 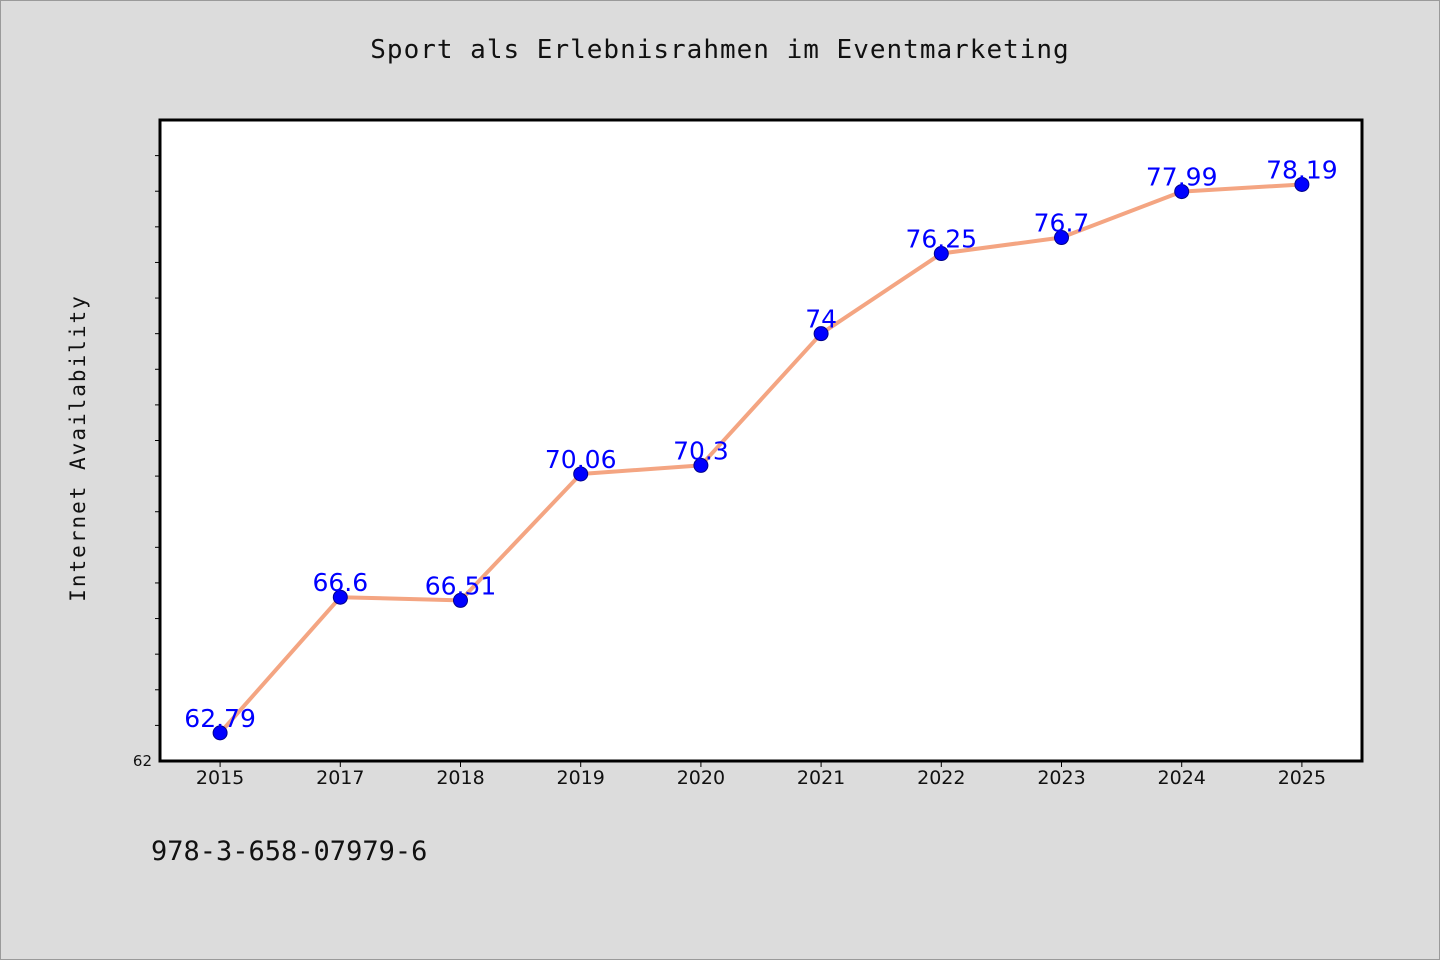 What do you see at coordinates (1182, 778) in the screenshot?
I see `x-tick-label: 2024` at bounding box center [1182, 778].